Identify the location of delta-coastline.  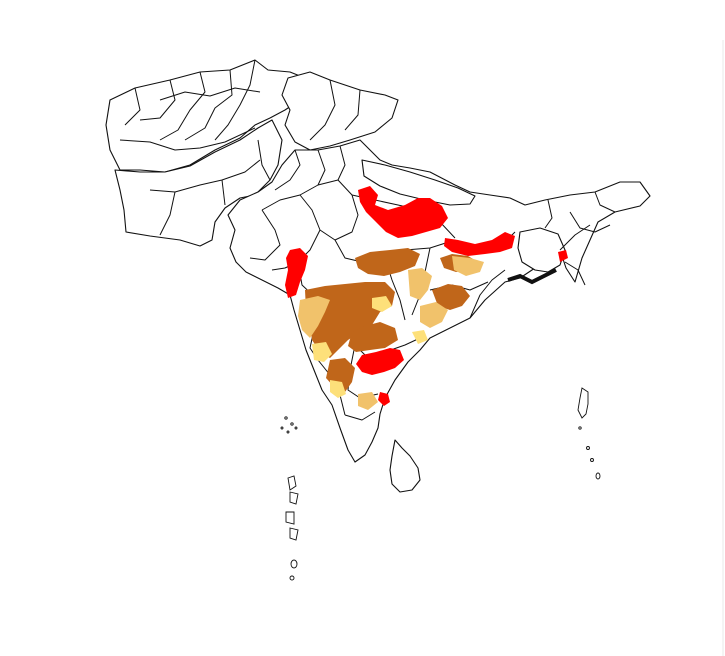
(532, 276).